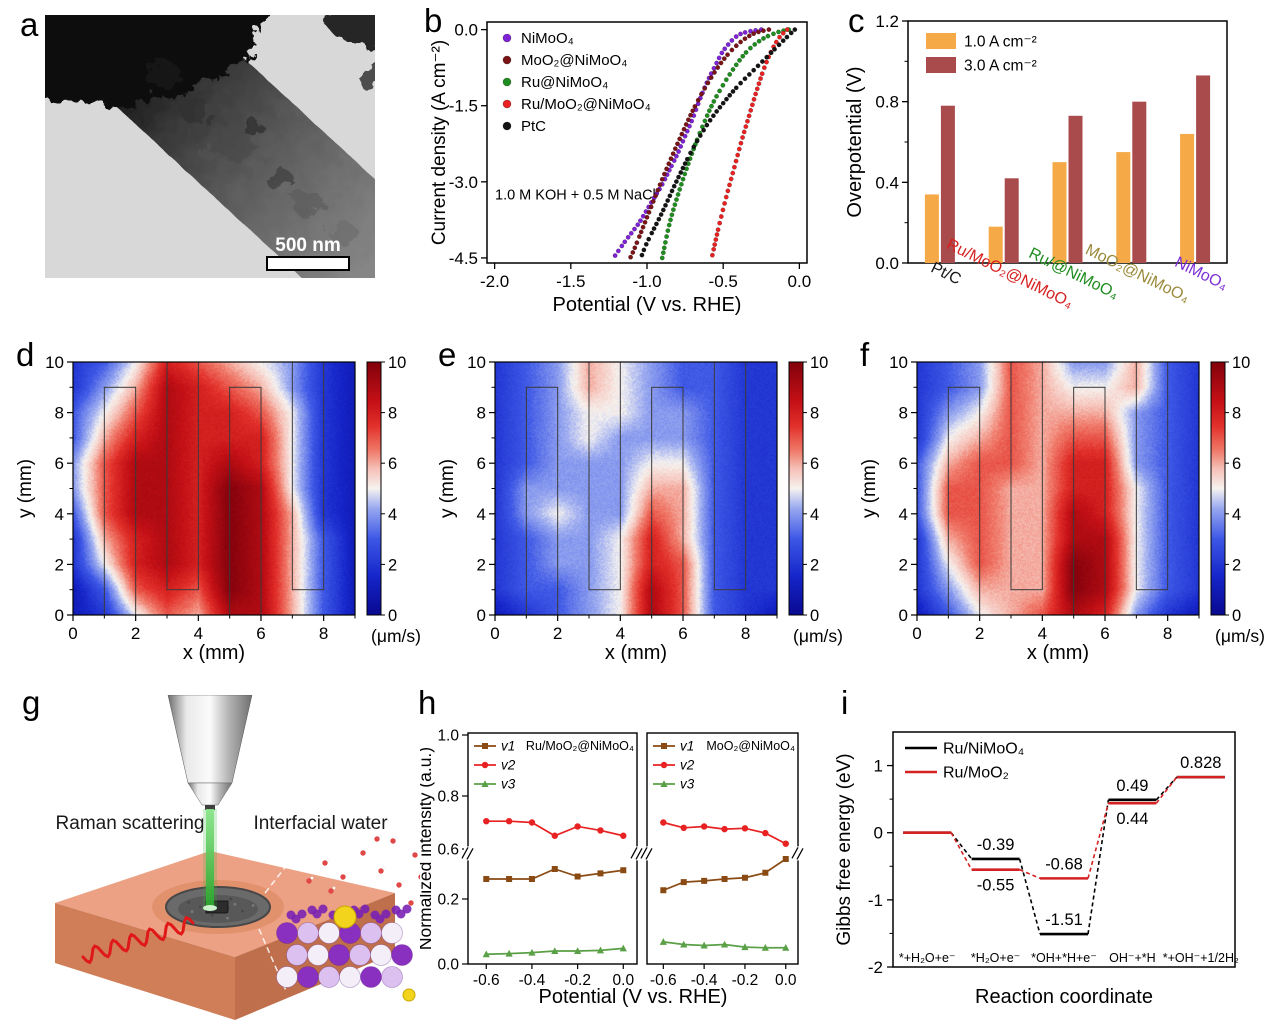 This screenshot has width=1274, height=1020. I want to click on raman-scattering-label: Raman scattering, so click(130, 823).